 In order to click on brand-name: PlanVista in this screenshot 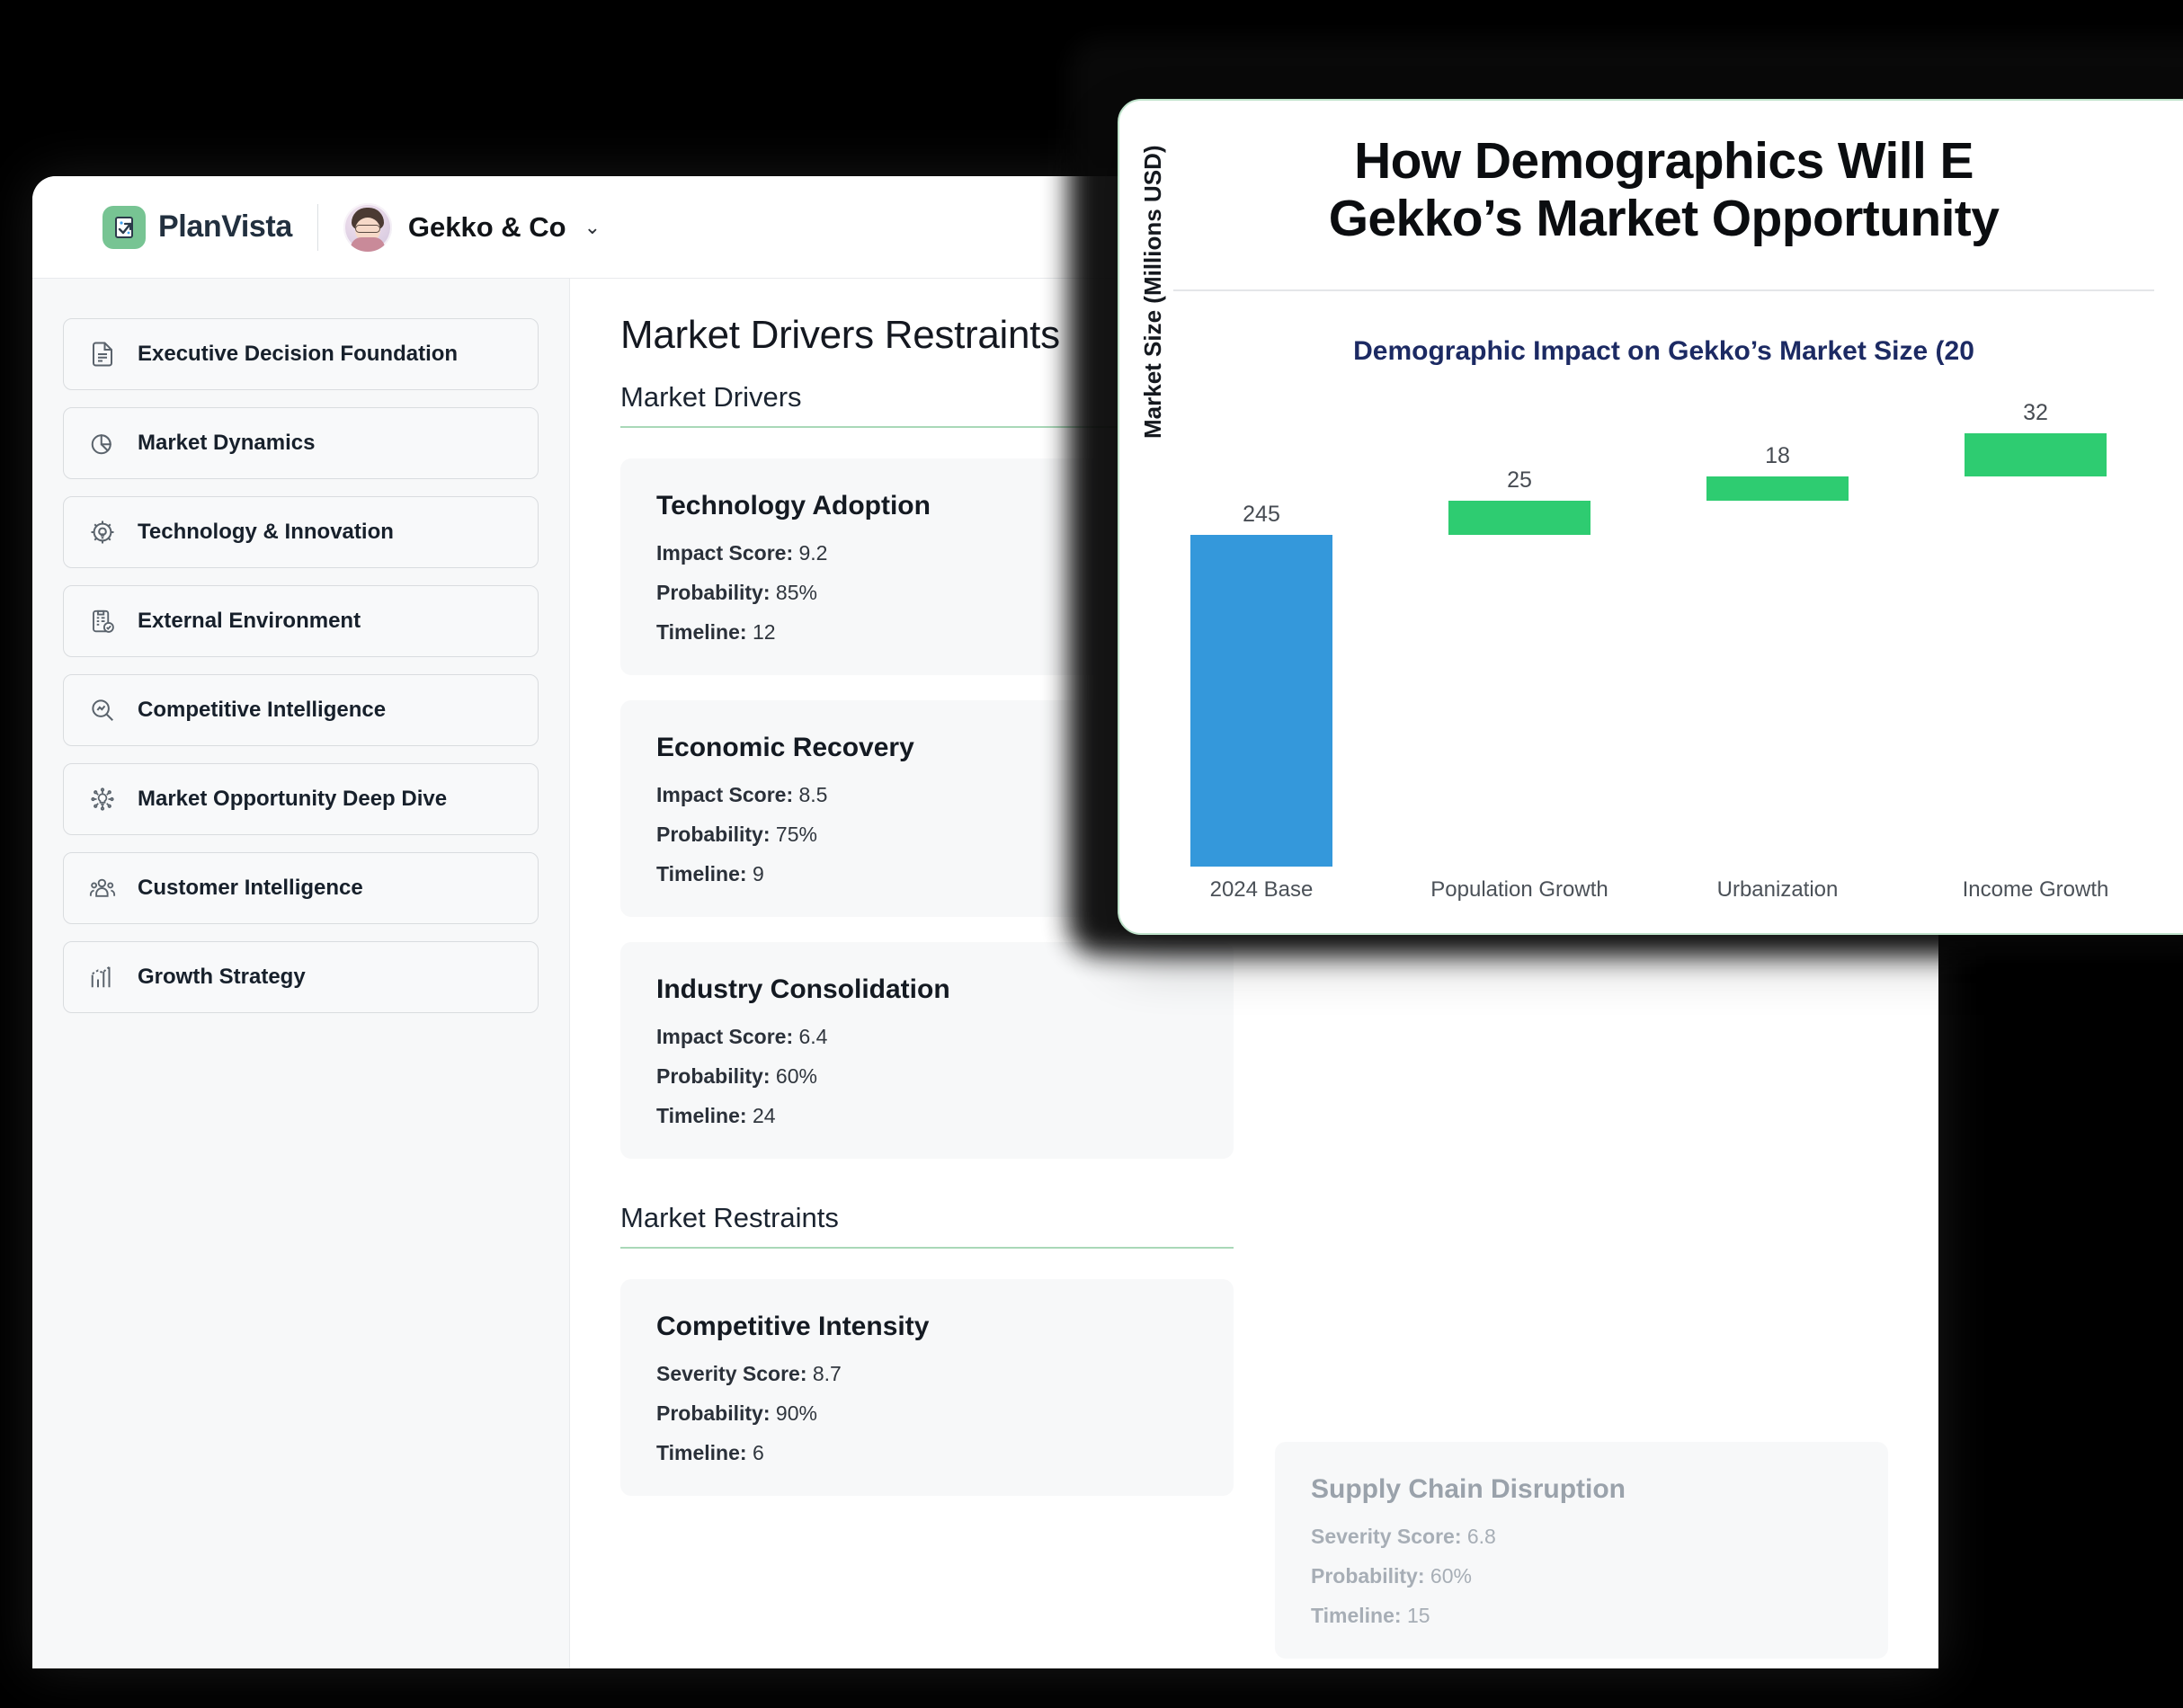, I will do `click(225, 226)`.